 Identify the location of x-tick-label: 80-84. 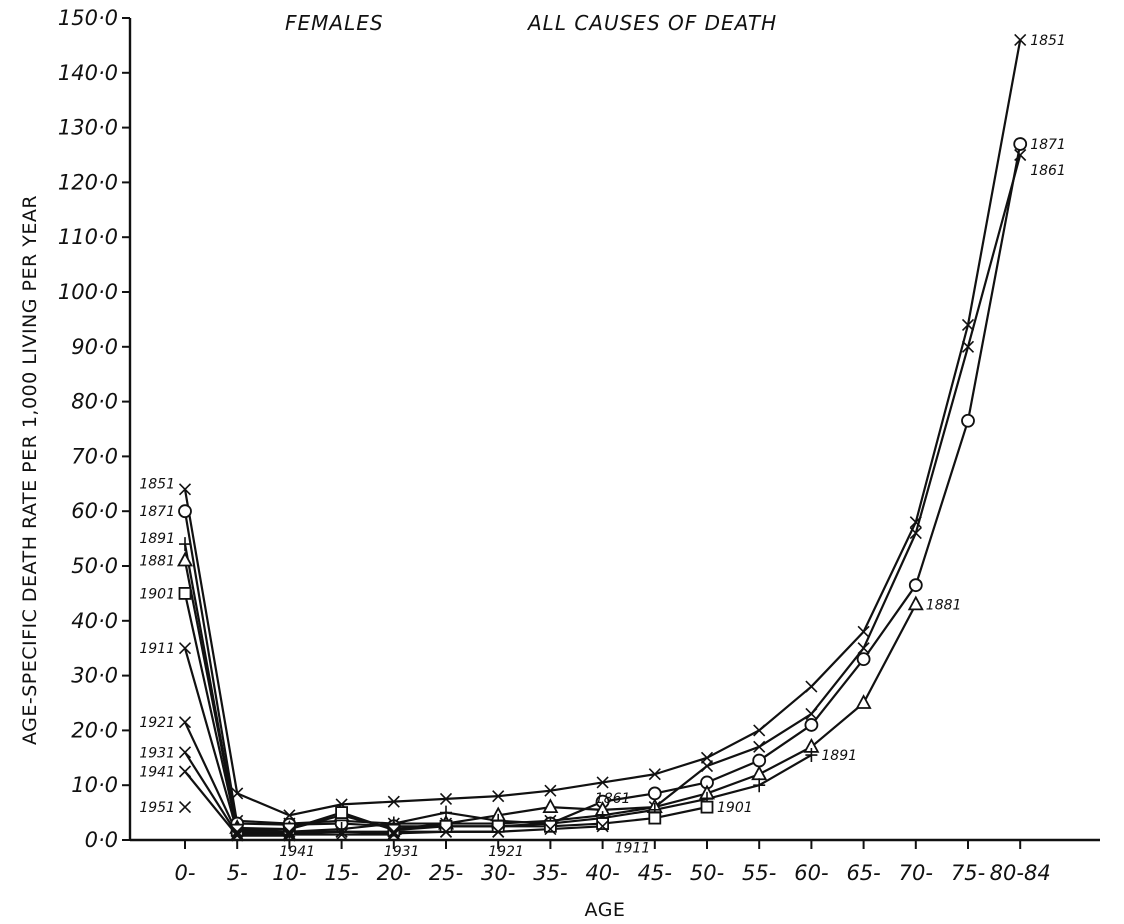
(1020, 873).